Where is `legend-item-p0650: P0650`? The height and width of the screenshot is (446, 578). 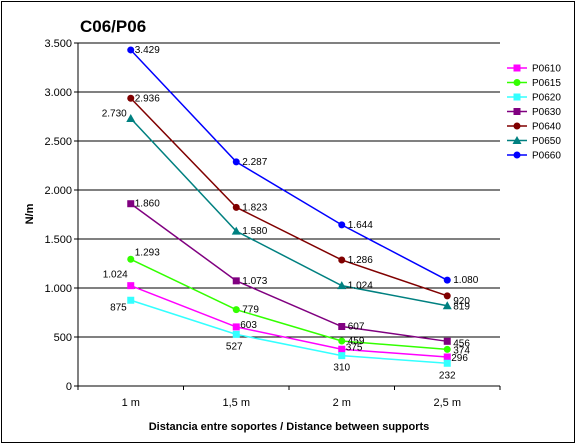 legend-item-p0650: P0650 is located at coordinates (534, 141).